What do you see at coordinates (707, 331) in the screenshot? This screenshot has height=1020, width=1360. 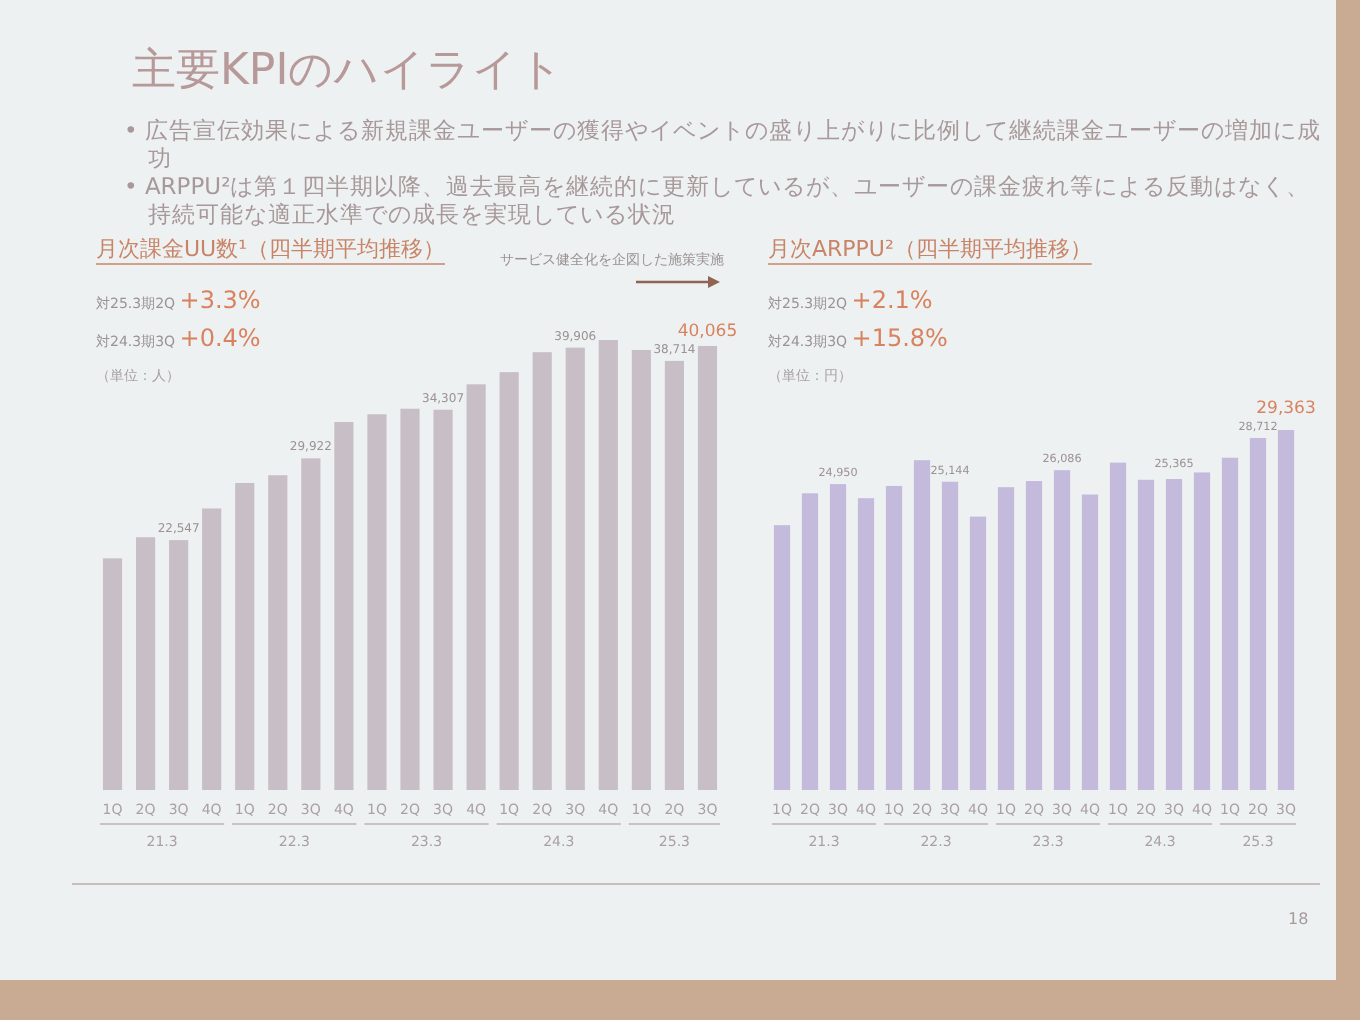 I see `data-label: 40,065` at bounding box center [707, 331].